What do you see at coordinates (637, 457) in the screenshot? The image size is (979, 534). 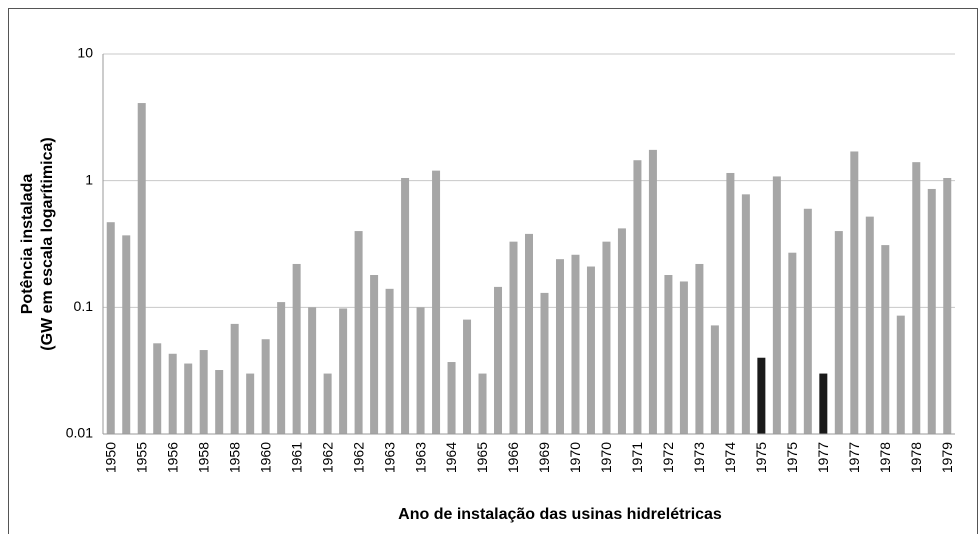 I see `x-tick-label: 1971` at bounding box center [637, 457].